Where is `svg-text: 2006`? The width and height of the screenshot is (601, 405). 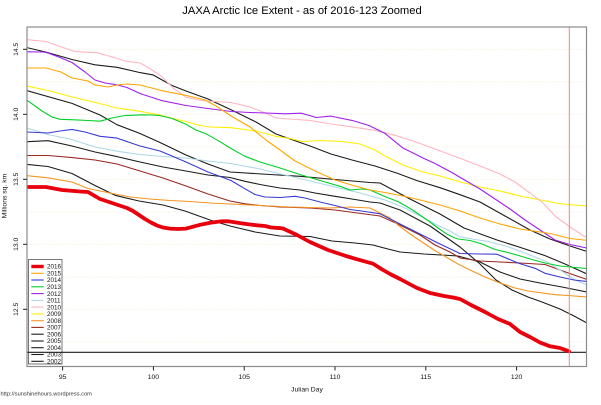 svg-text: 2006 is located at coordinates (54, 334).